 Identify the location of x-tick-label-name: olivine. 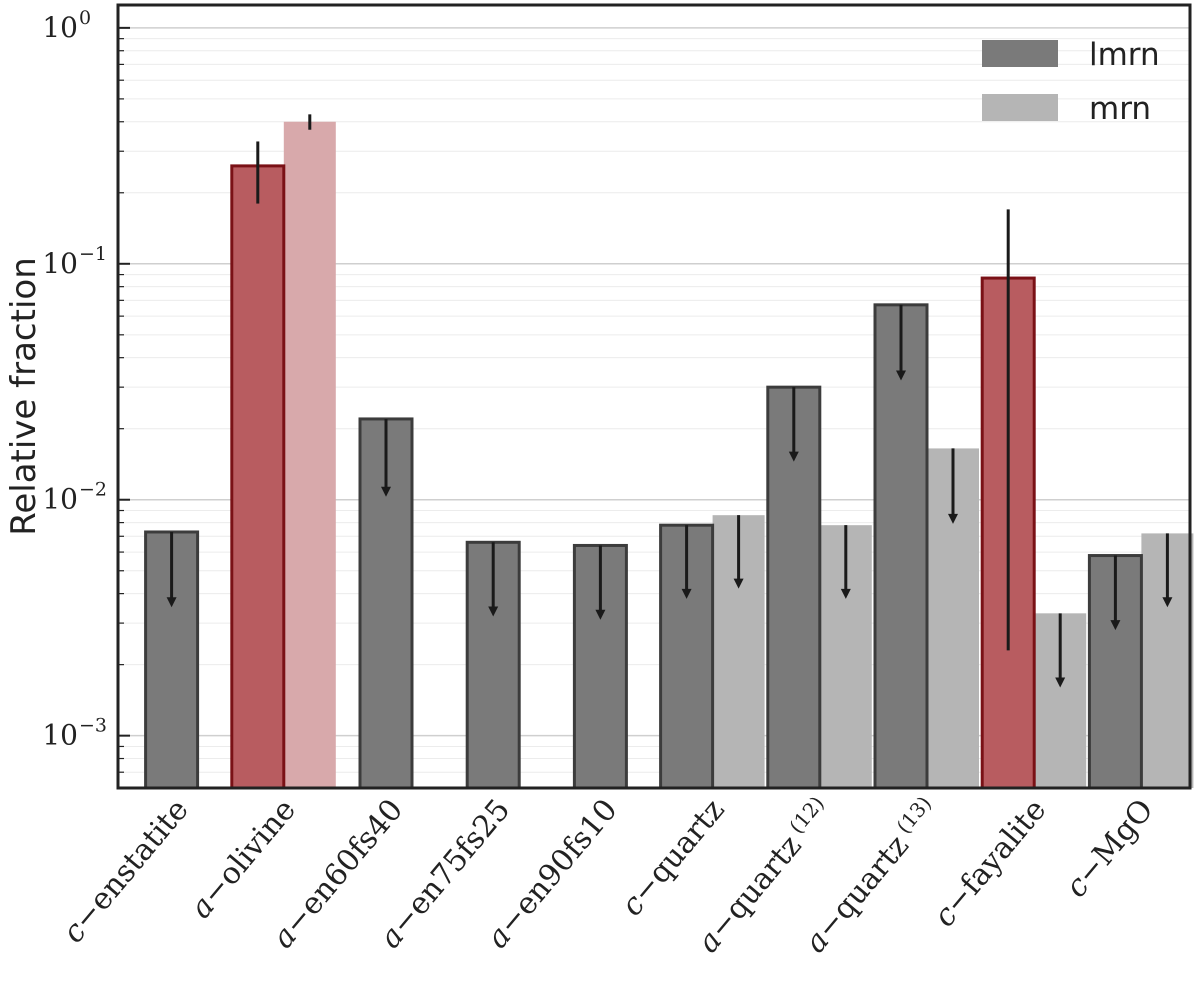
(257, 843).